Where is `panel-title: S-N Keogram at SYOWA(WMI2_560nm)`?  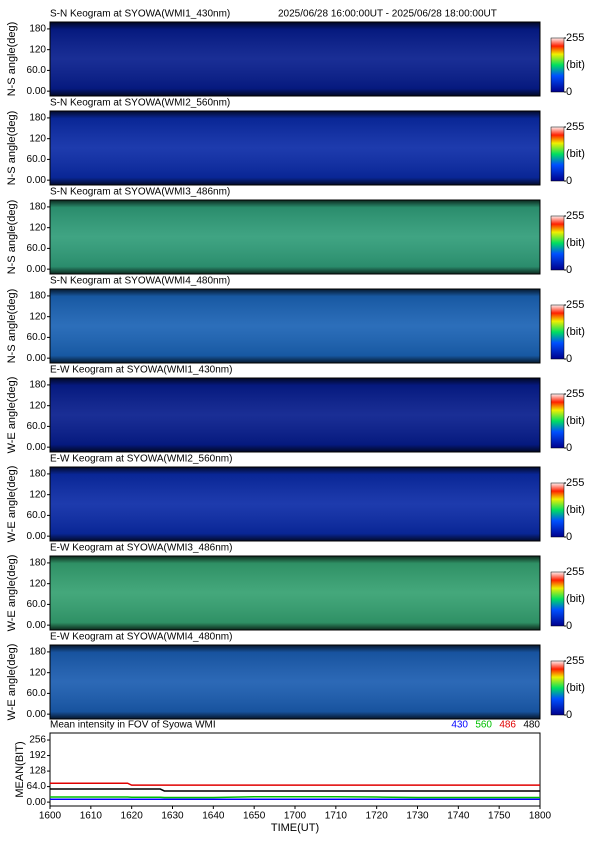
panel-title: S-N Keogram at SYOWA(WMI2_560nm) is located at coordinates (140, 103).